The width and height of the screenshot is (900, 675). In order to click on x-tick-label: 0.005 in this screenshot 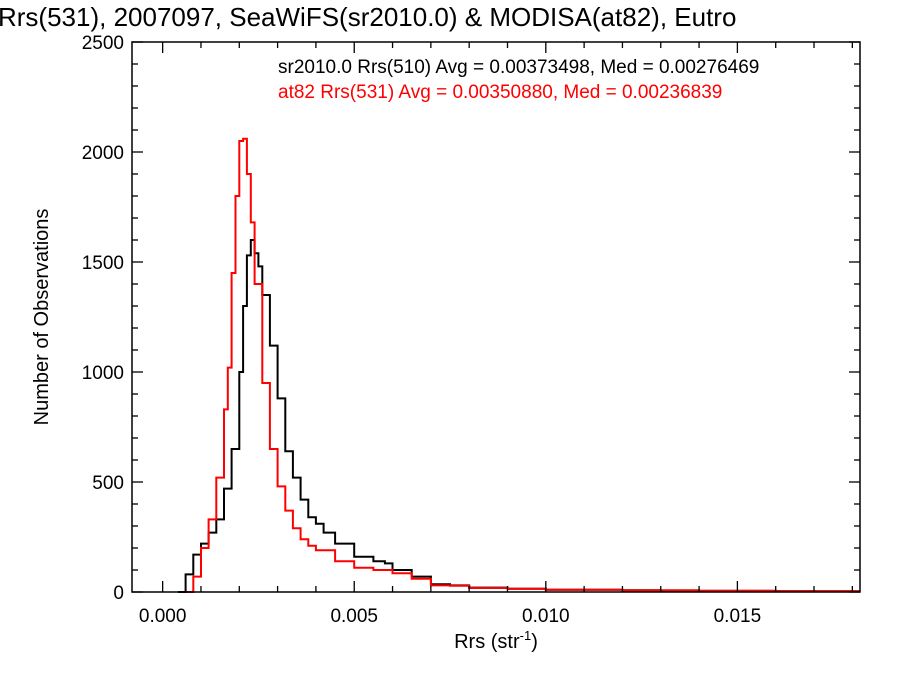, I will do `click(354, 616)`.